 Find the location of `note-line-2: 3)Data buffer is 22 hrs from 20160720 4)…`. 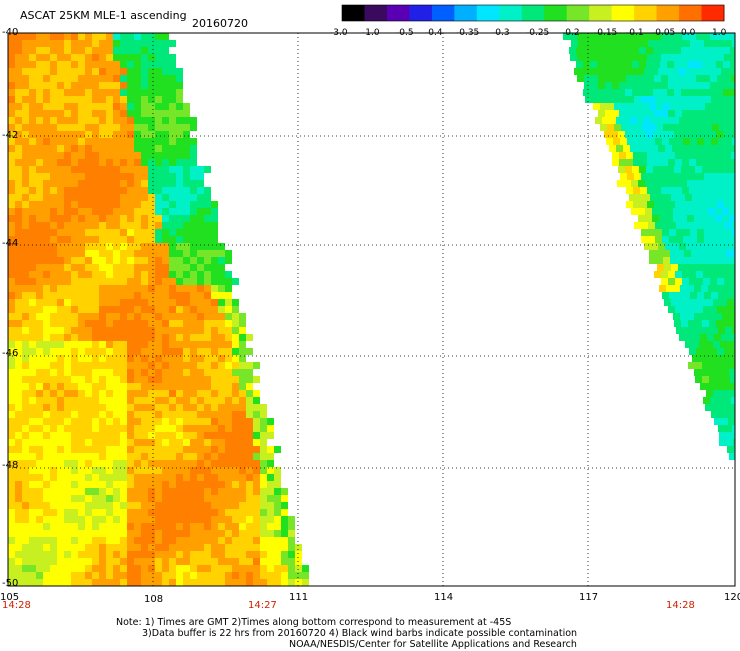

note-line-2: 3)Data buffer is 22 hrs from 20160720 4)… is located at coordinates (360, 633).